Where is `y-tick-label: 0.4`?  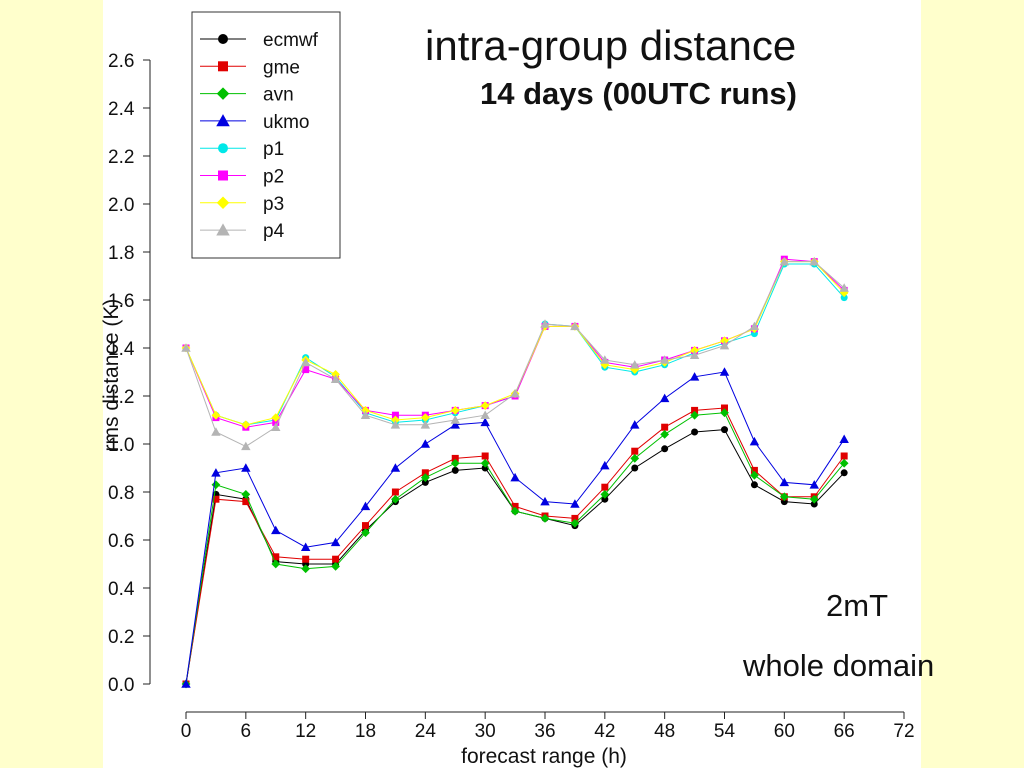
y-tick-label: 0.4 is located at coordinates (121, 589).